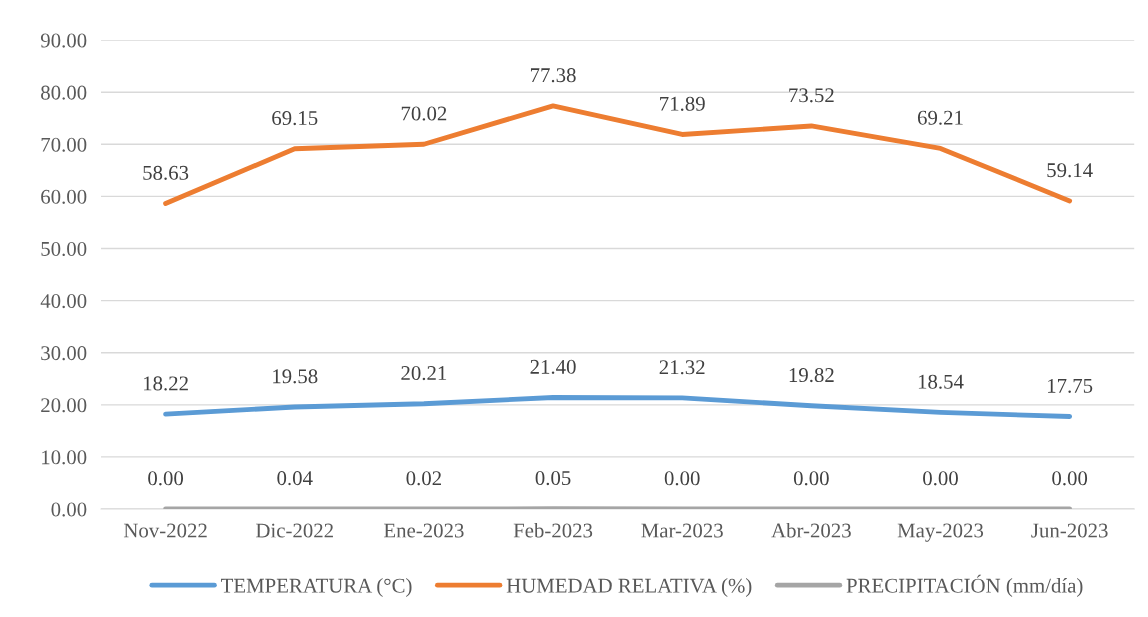 The height and width of the screenshot is (617, 1148). I want to click on data-label: 21.40, so click(553, 366).